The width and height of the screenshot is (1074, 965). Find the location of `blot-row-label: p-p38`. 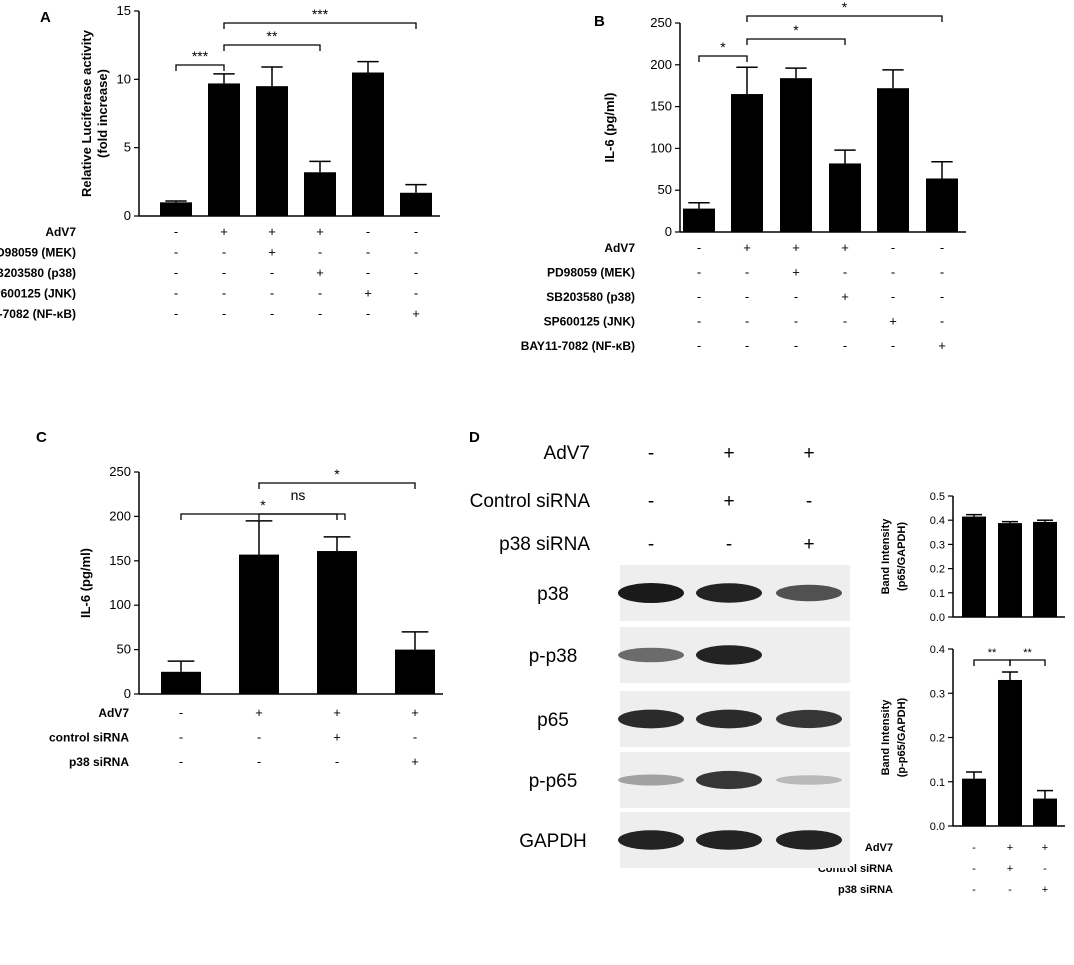

blot-row-label: p-p38 is located at coordinates (553, 656).